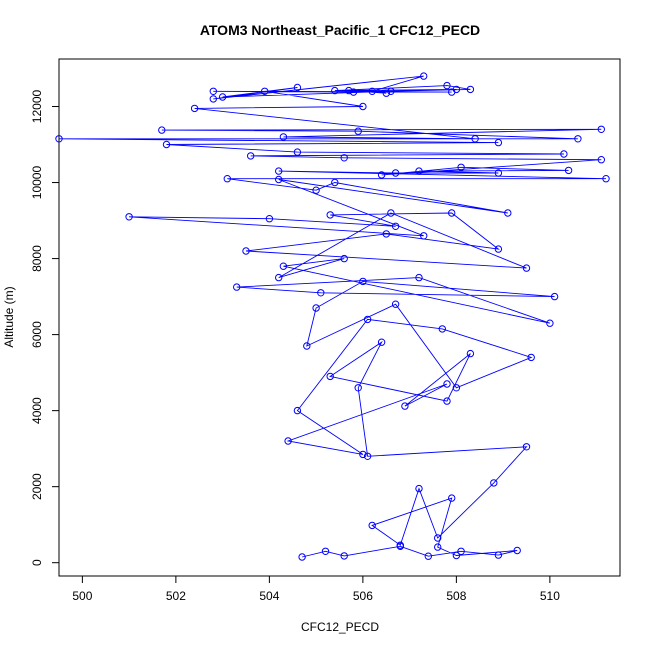 The width and height of the screenshot is (650, 650). What do you see at coordinates (37, 334) in the screenshot?
I see `y-tick-label: 6000` at bounding box center [37, 334].